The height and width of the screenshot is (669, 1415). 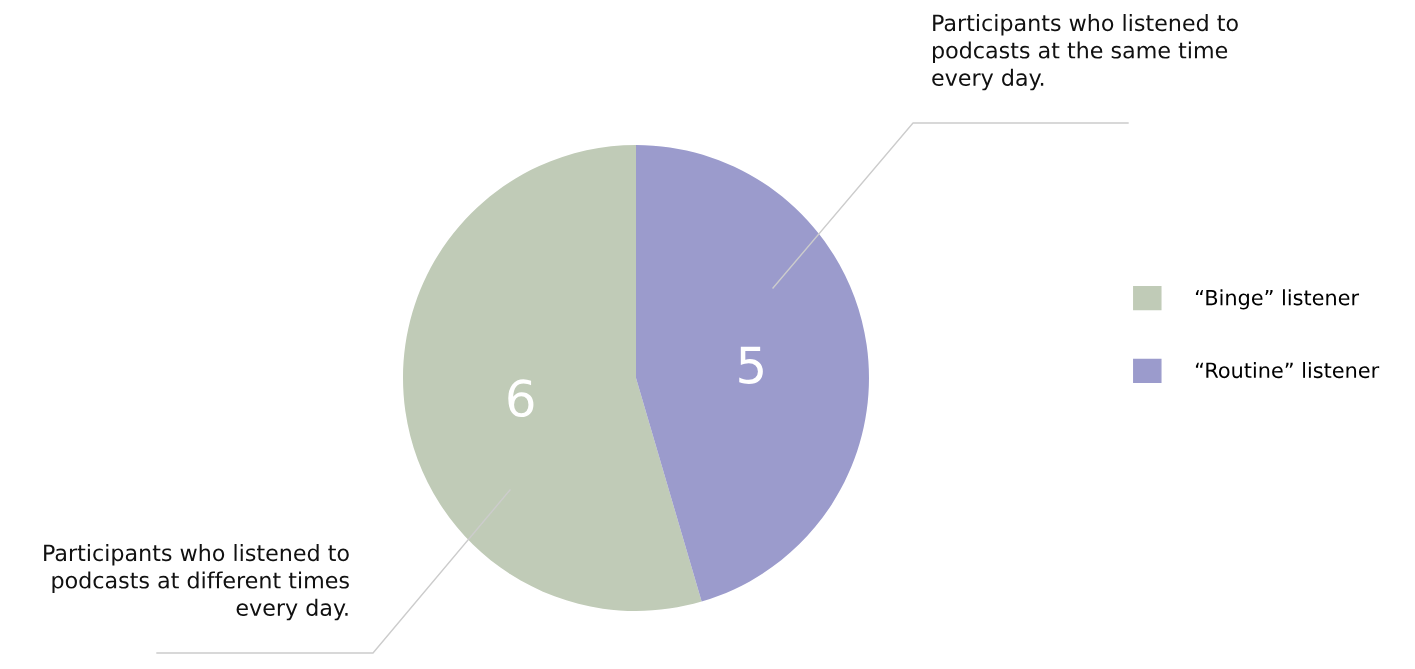 I want to click on text: Participants who listened to podcasts at different times every day., so click(x=196, y=582).